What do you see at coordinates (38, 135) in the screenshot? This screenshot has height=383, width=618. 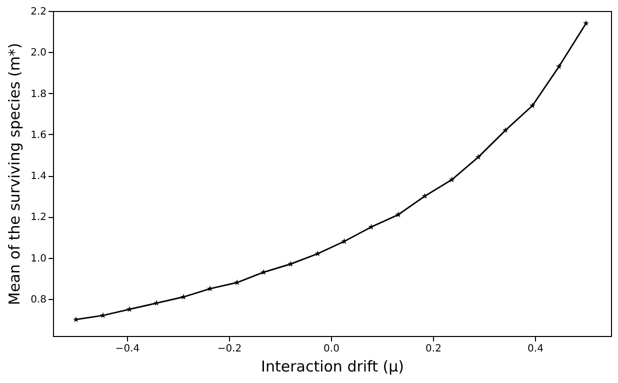 I see `y-tick-label: 1.6` at bounding box center [38, 135].